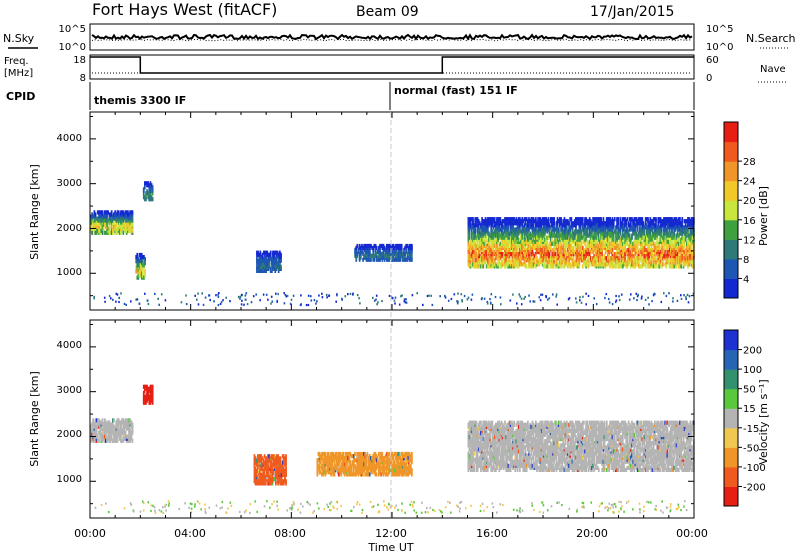 This screenshot has width=800, height=558. Describe the element at coordinates (69, 183) in the screenshot. I see `power-ytick-3000: 3000` at that location.